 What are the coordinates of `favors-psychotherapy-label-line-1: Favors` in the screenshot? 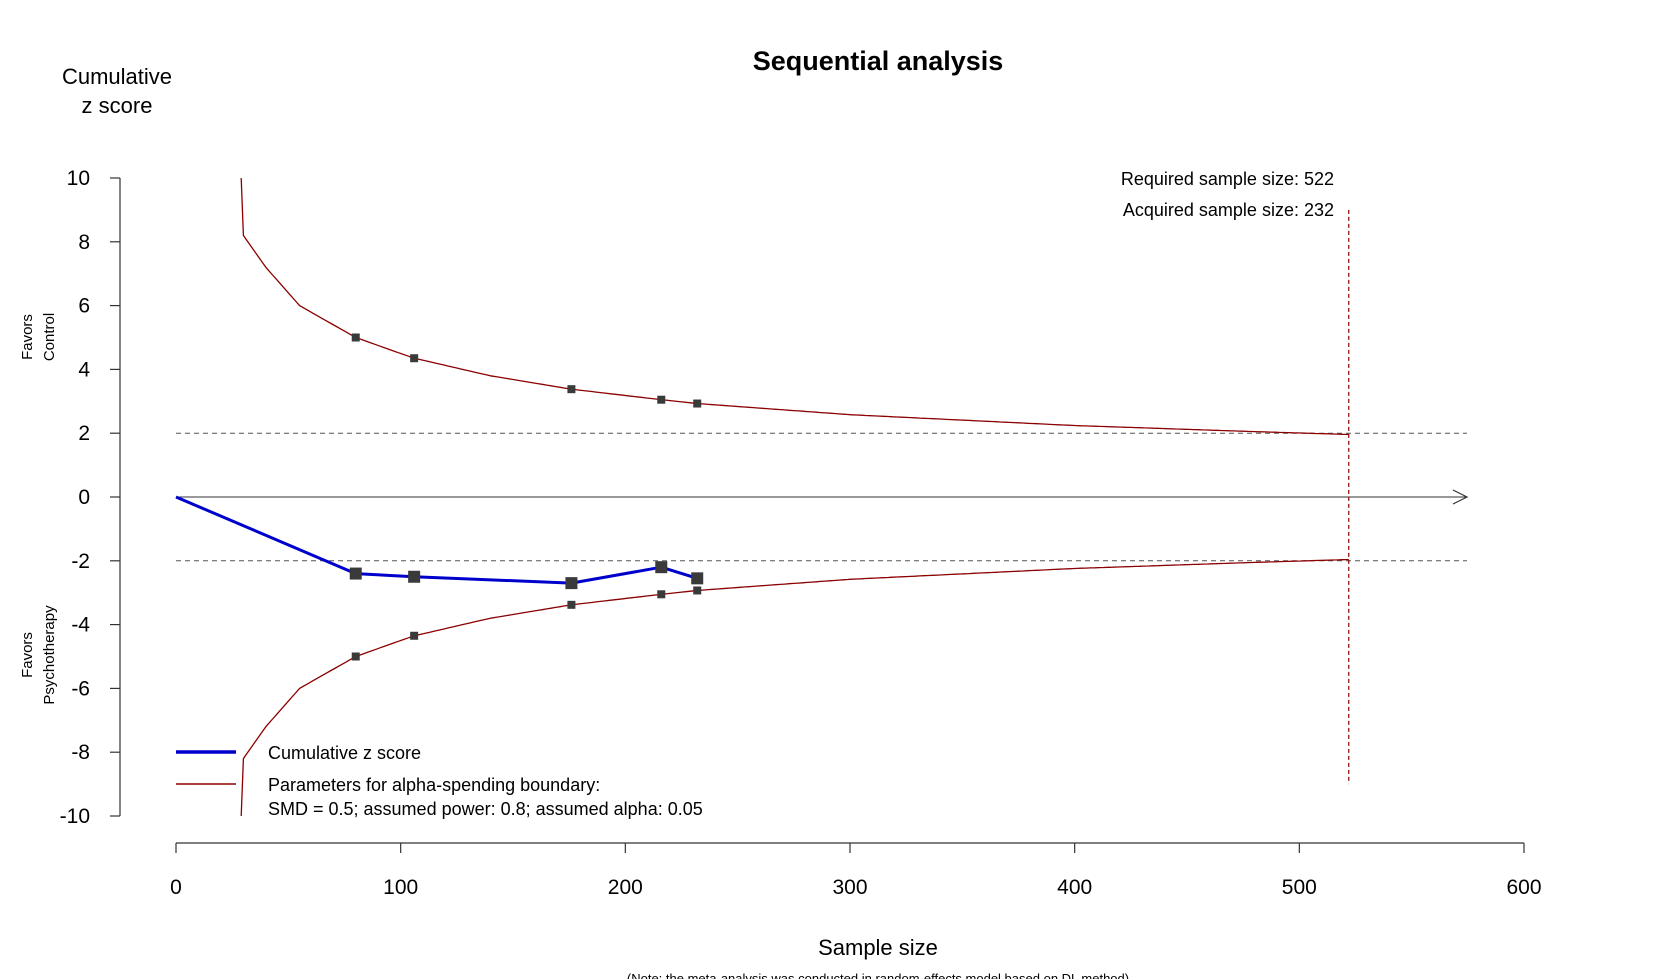 It's located at (27, 655).